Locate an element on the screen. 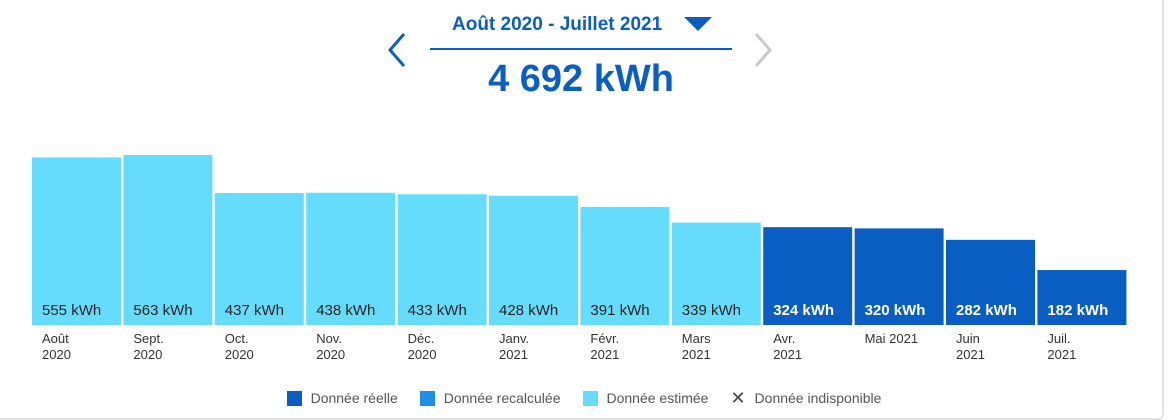 The image size is (1168, 420). category-label-6-0: Févr. is located at coordinates (604, 338).